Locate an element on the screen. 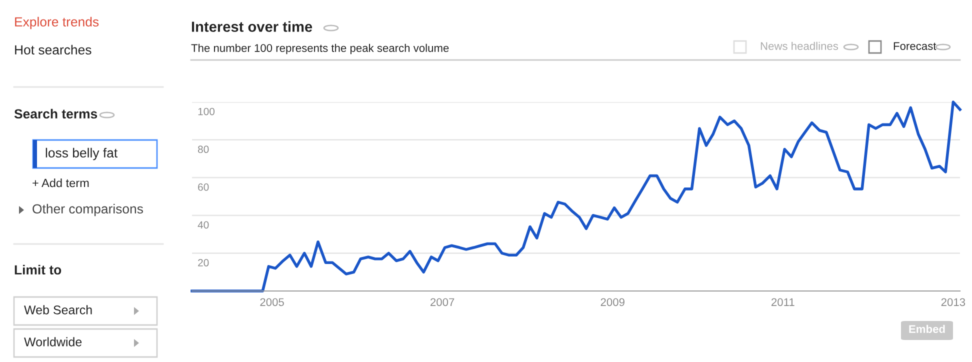  text: News headlines is located at coordinates (799, 46).